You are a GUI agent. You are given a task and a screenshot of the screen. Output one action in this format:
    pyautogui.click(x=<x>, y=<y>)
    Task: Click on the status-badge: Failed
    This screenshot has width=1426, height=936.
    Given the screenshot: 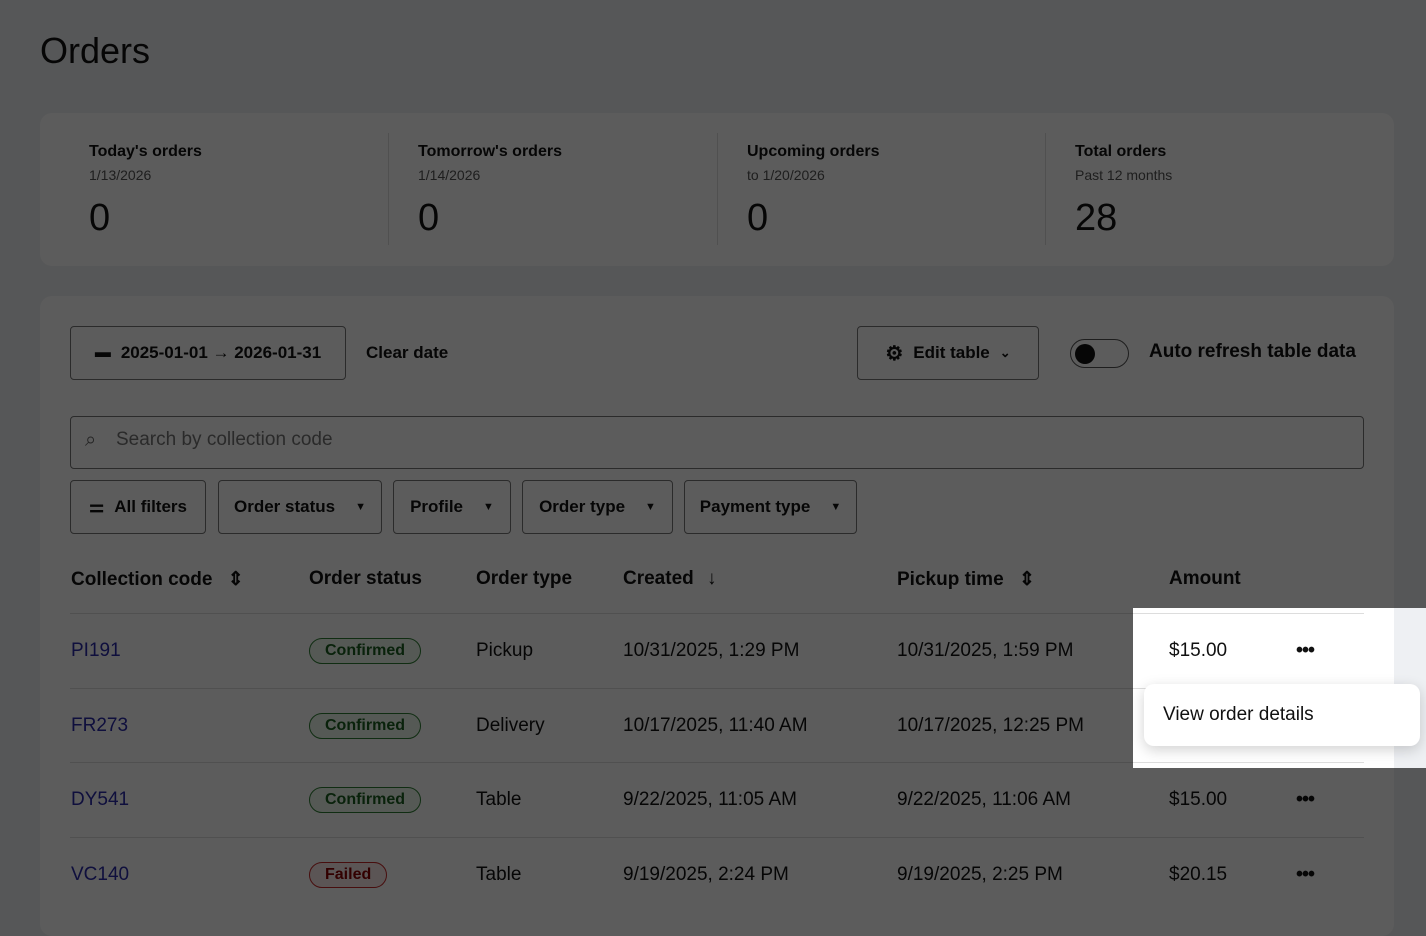 What is the action you would take?
    pyautogui.click(x=348, y=874)
    